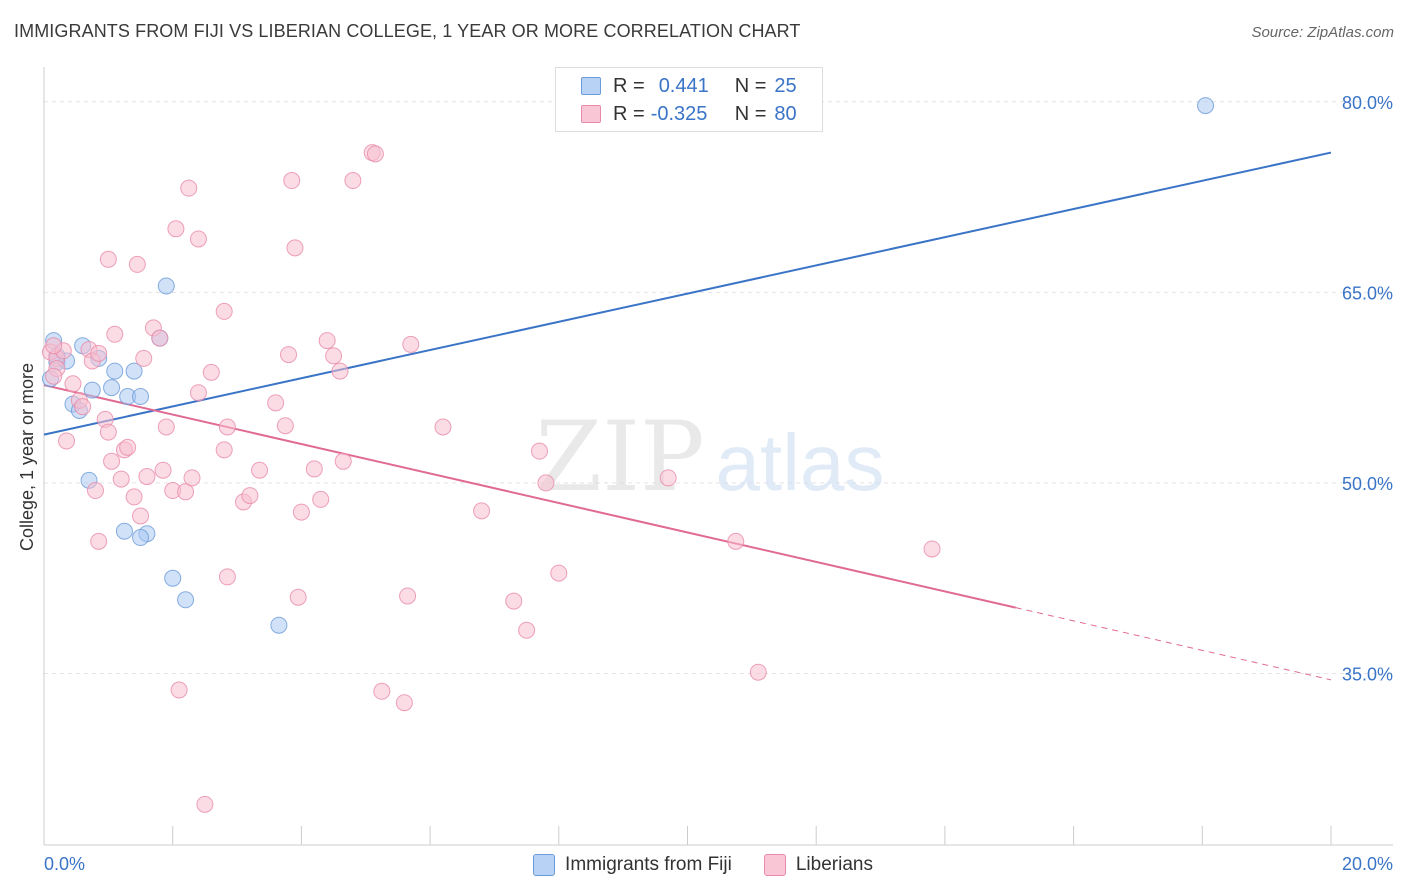 This screenshot has width=1406, height=892. I want to click on legend-item-liberians: Liberians, so click(818, 865).